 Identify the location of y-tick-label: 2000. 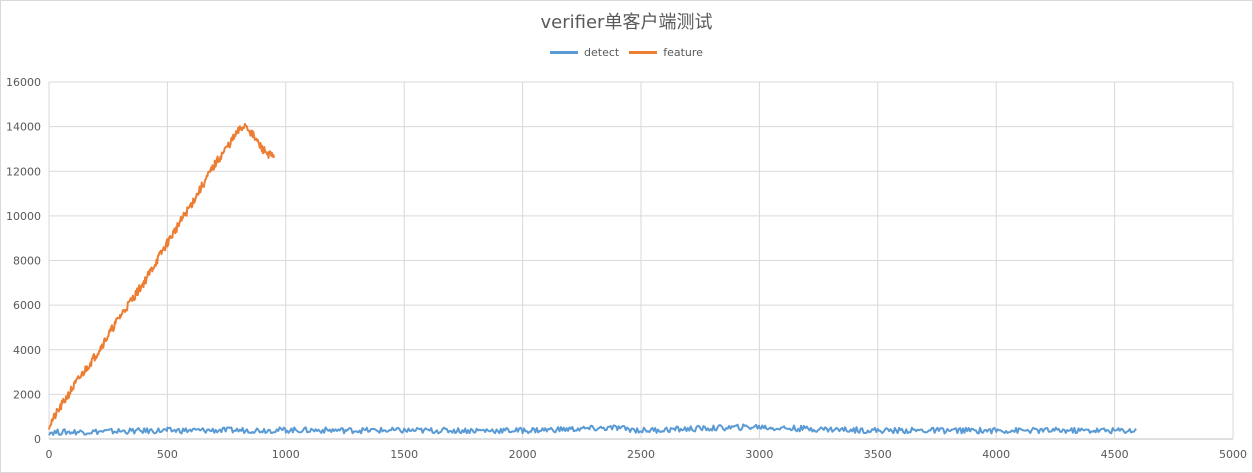
(27, 394).